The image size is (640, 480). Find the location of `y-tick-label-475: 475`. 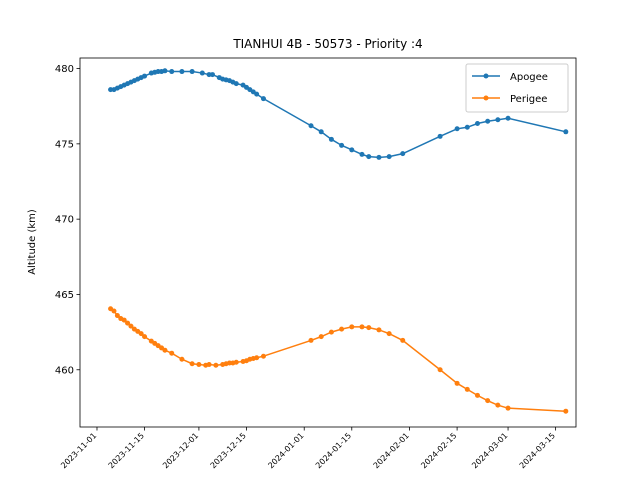

y-tick-label-475: 475 is located at coordinates (64, 144).